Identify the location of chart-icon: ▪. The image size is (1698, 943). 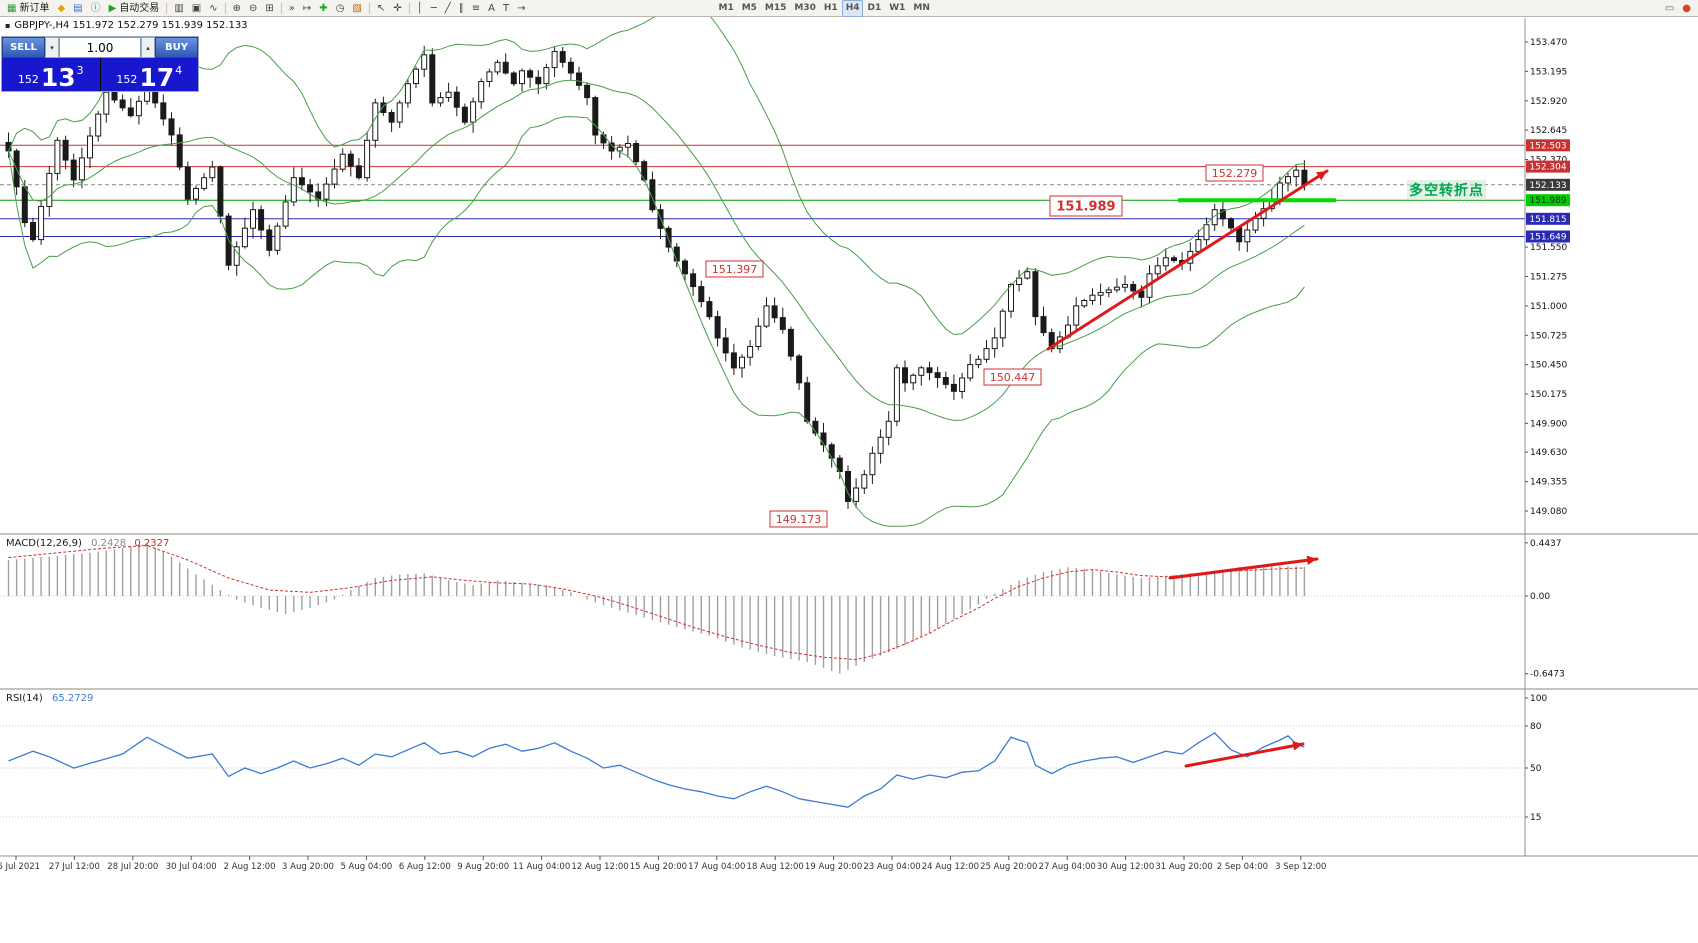
(8, 25).